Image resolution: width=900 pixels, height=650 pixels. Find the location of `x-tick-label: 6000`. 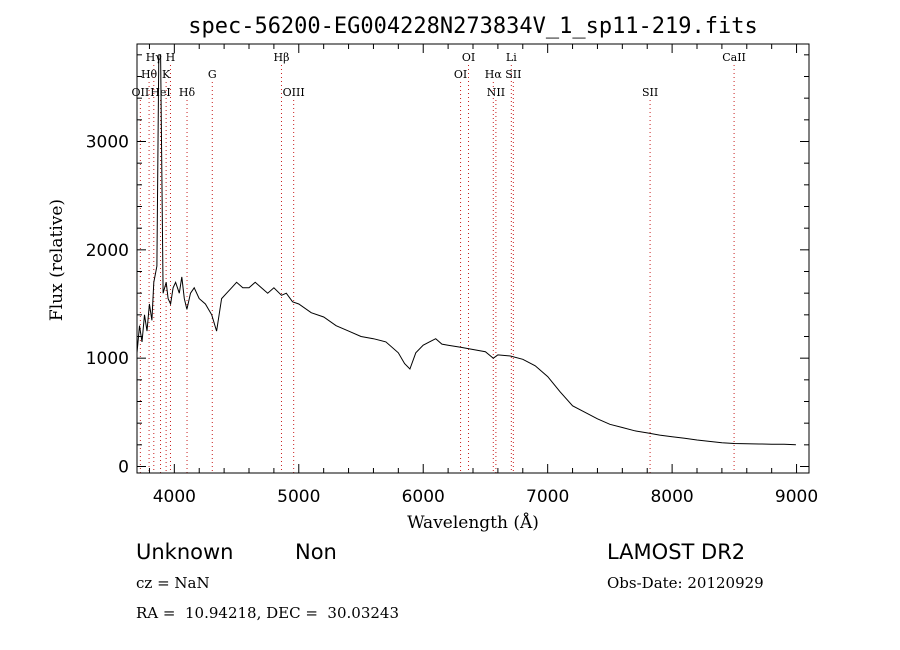

x-tick-label: 6000 is located at coordinates (423, 497).